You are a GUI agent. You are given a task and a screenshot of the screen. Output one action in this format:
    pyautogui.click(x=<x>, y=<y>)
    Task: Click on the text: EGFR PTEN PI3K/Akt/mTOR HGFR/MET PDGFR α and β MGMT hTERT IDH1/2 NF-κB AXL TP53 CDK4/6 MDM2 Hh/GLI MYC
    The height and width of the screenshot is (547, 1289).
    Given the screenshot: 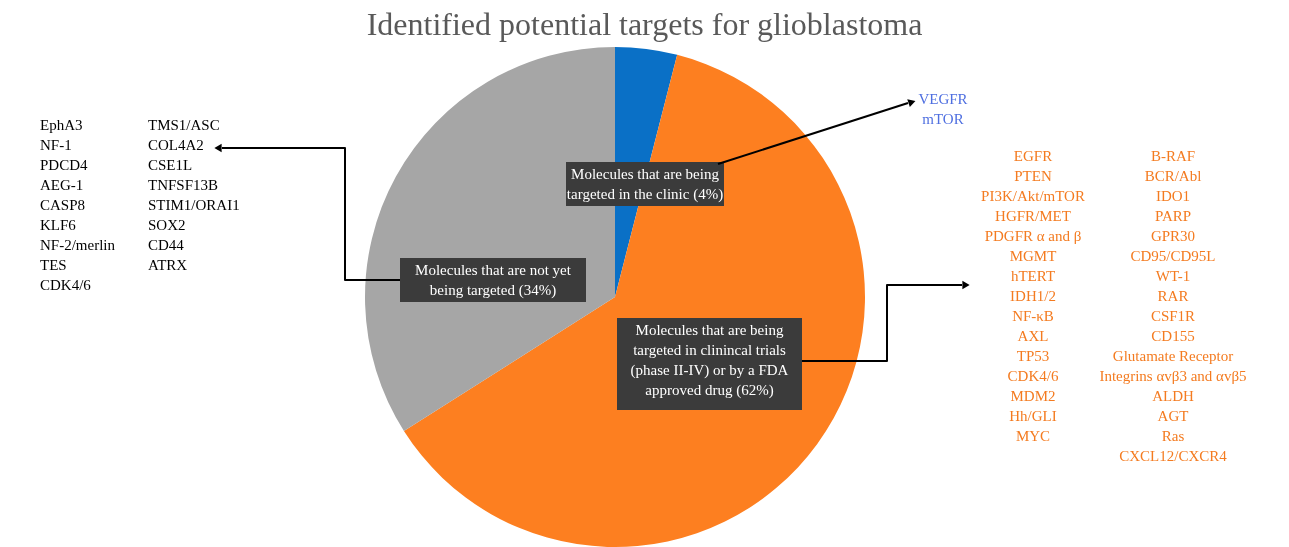 What is the action you would take?
    pyautogui.click(x=1033, y=296)
    